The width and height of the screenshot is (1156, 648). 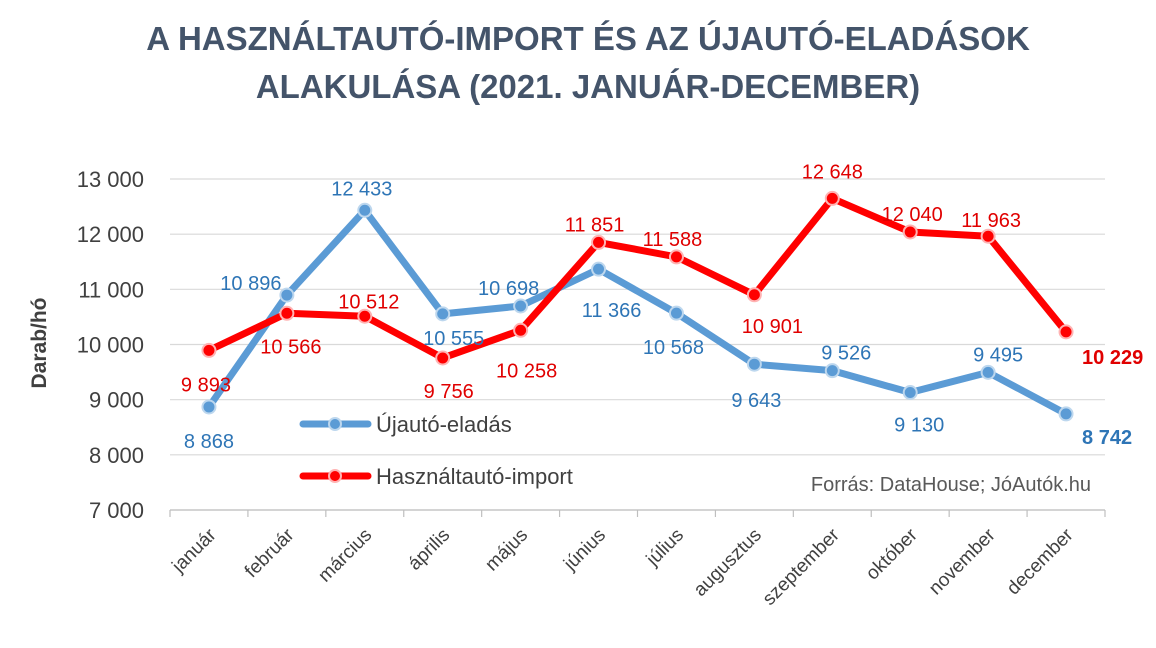 I want to click on data-label: 9 495, so click(x=998, y=355).